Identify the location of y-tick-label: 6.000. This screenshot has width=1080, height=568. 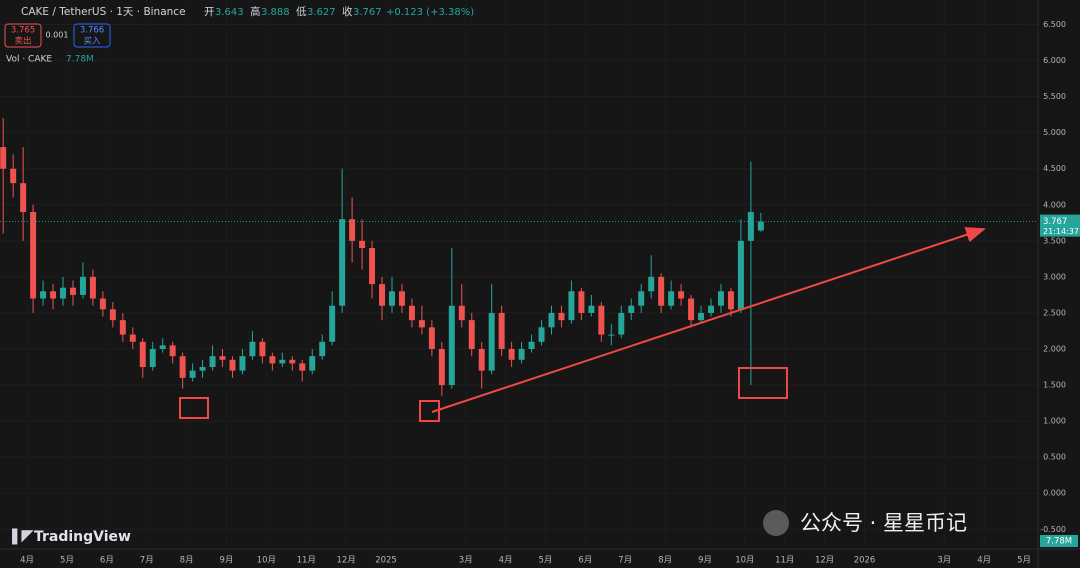
(1054, 60).